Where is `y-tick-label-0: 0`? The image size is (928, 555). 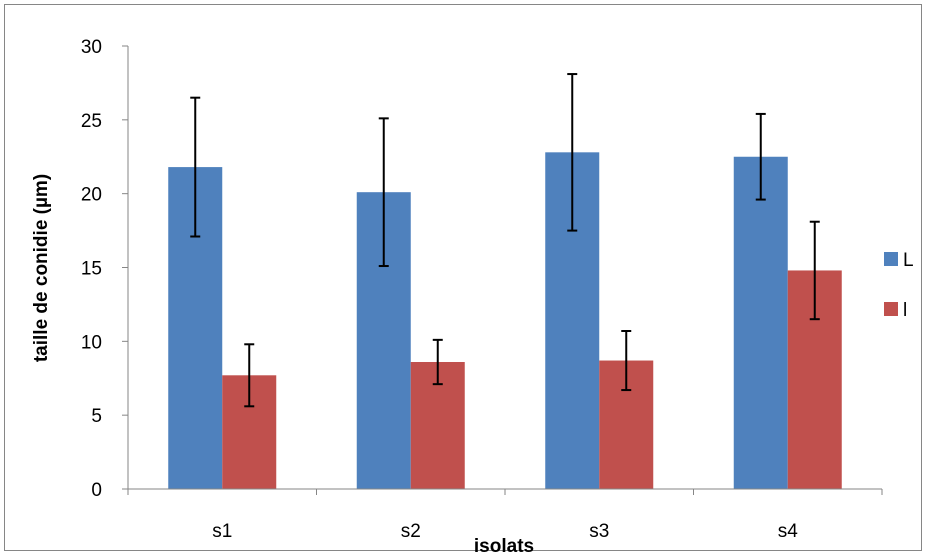 y-tick-label-0: 0 is located at coordinates (96, 490).